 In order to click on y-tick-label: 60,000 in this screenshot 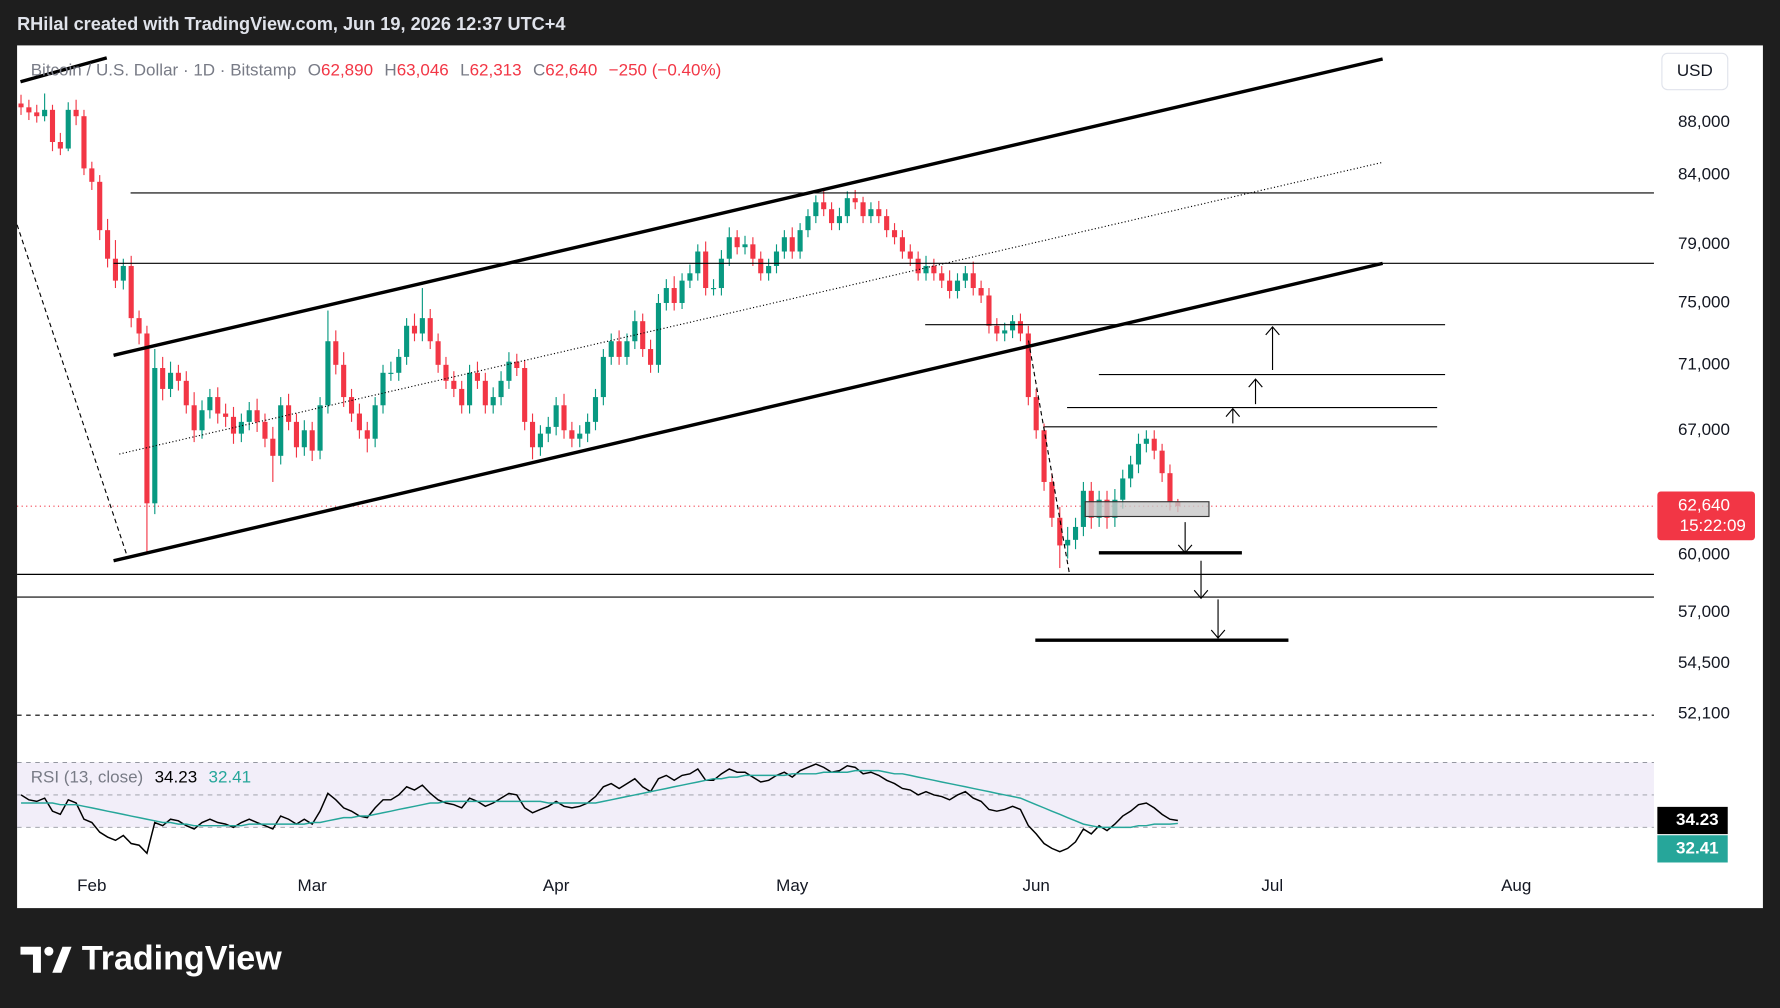, I will do `click(1704, 553)`.